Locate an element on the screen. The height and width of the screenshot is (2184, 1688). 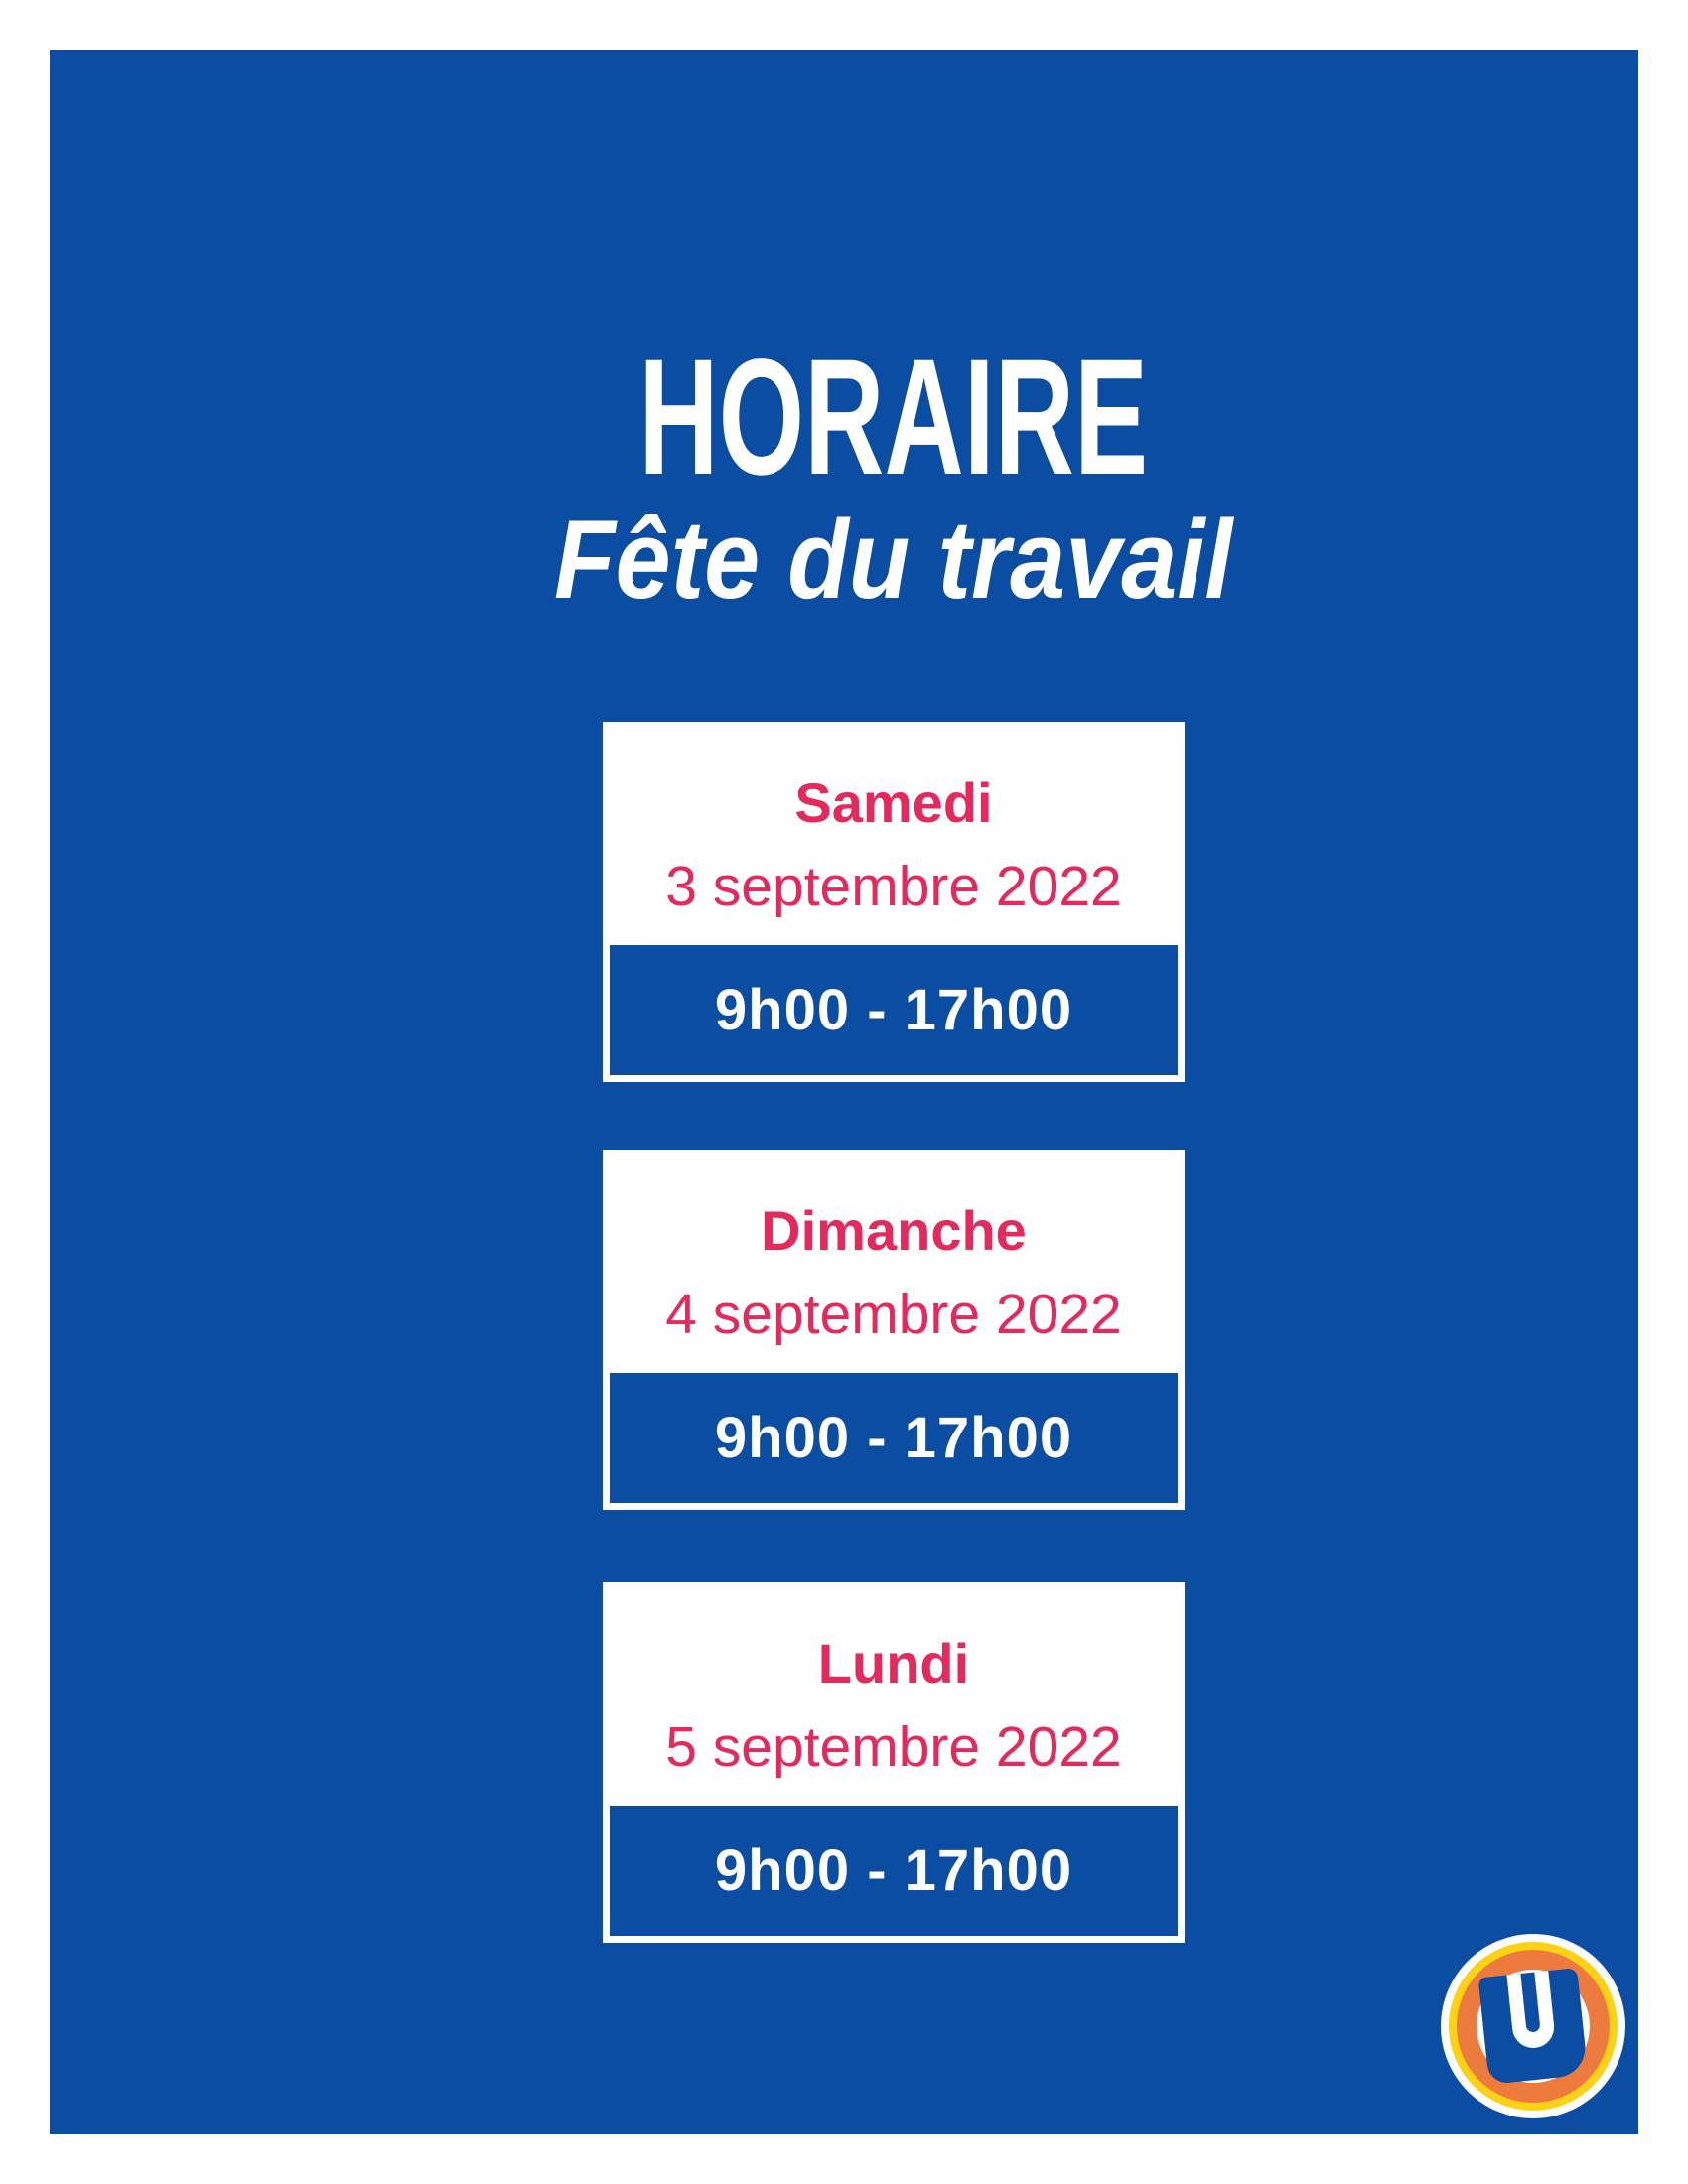
poster-subtitle: Fête du travail is located at coordinates (869, 559).